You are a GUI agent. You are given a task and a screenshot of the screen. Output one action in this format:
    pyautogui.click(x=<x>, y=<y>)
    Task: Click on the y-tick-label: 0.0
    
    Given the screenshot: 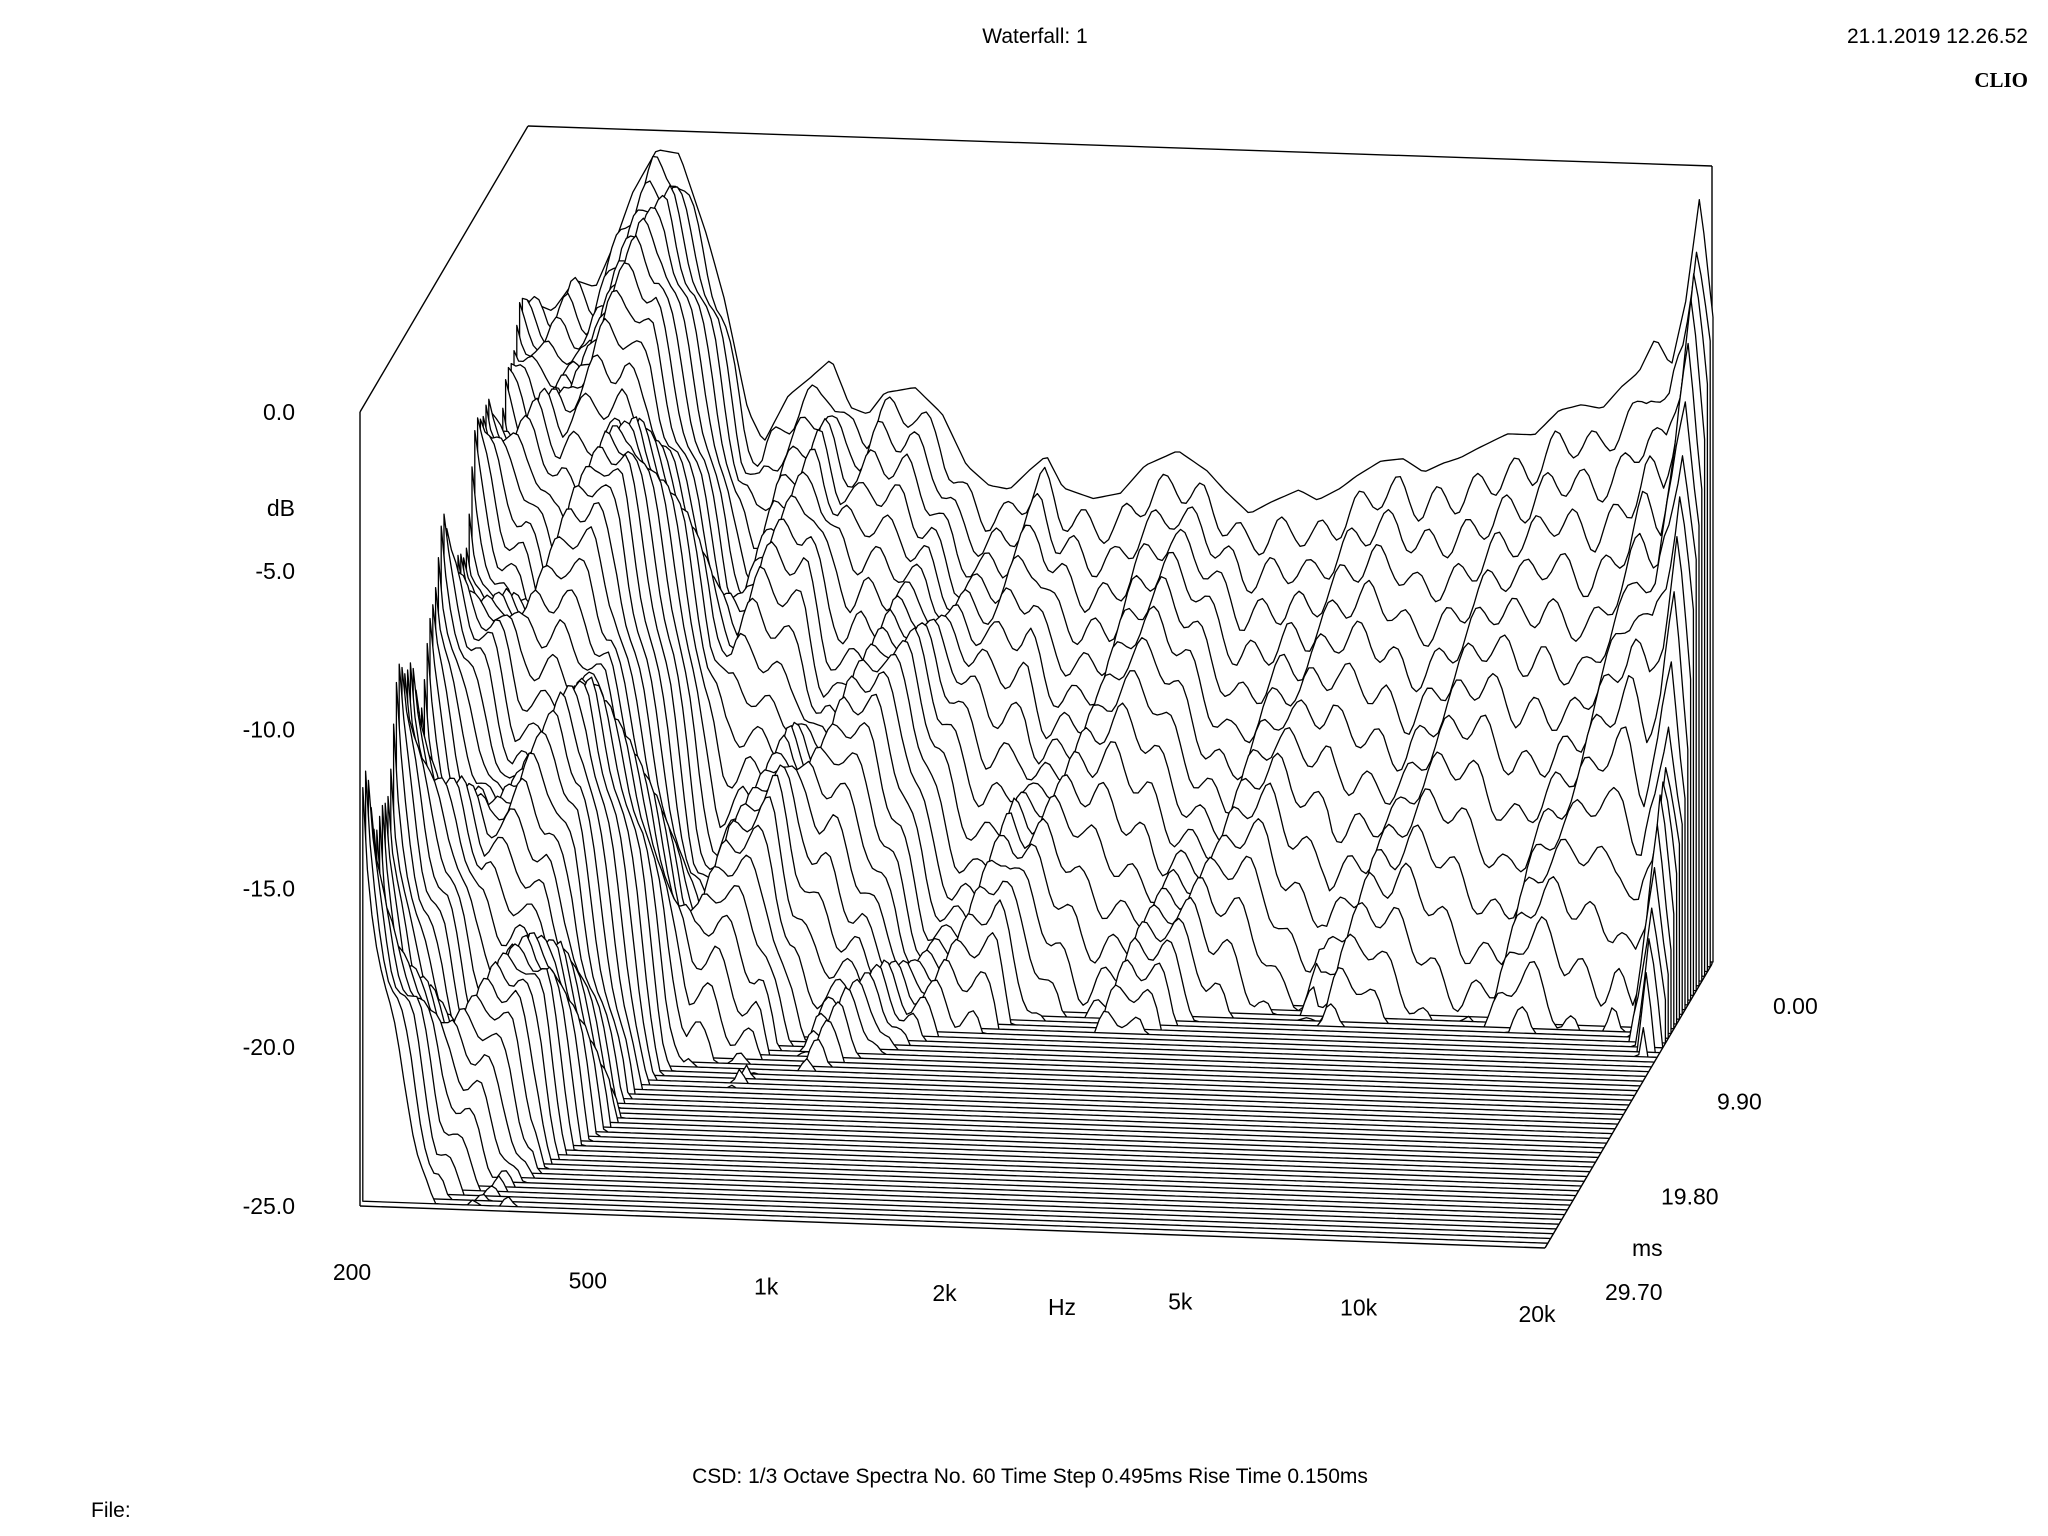 What is the action you would take?
    pyautogui.click(x=279, y=412)
    